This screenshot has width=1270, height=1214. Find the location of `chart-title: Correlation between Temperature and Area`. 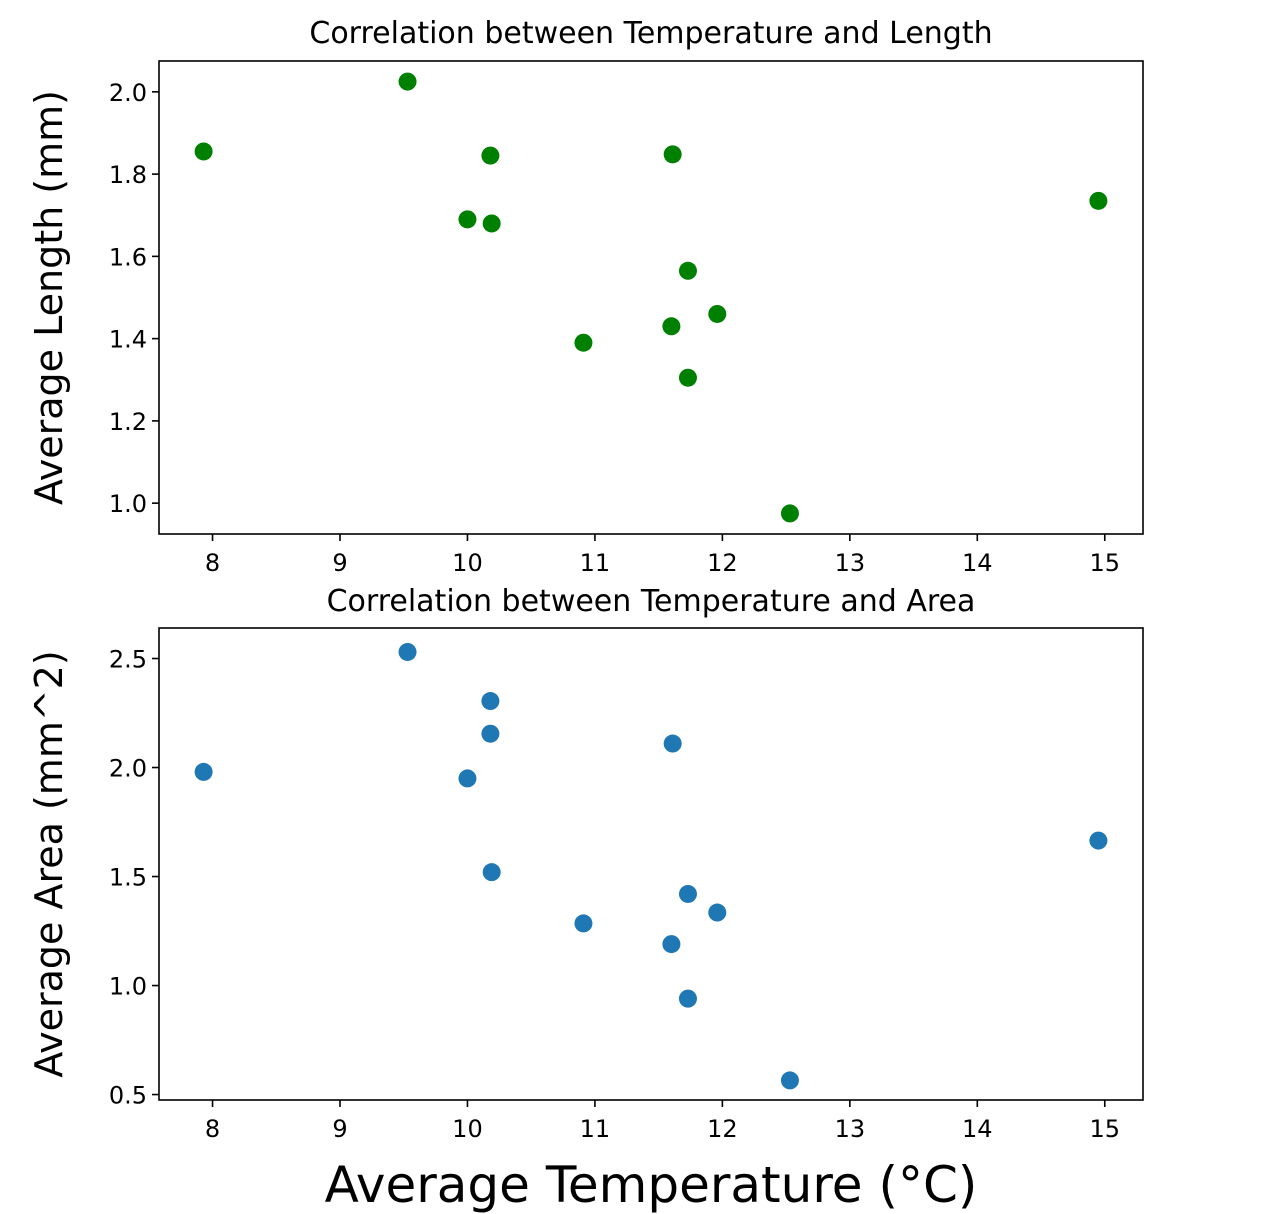

chart-title: Correlation between Temperature and Area is located at coordinates (651, 601).